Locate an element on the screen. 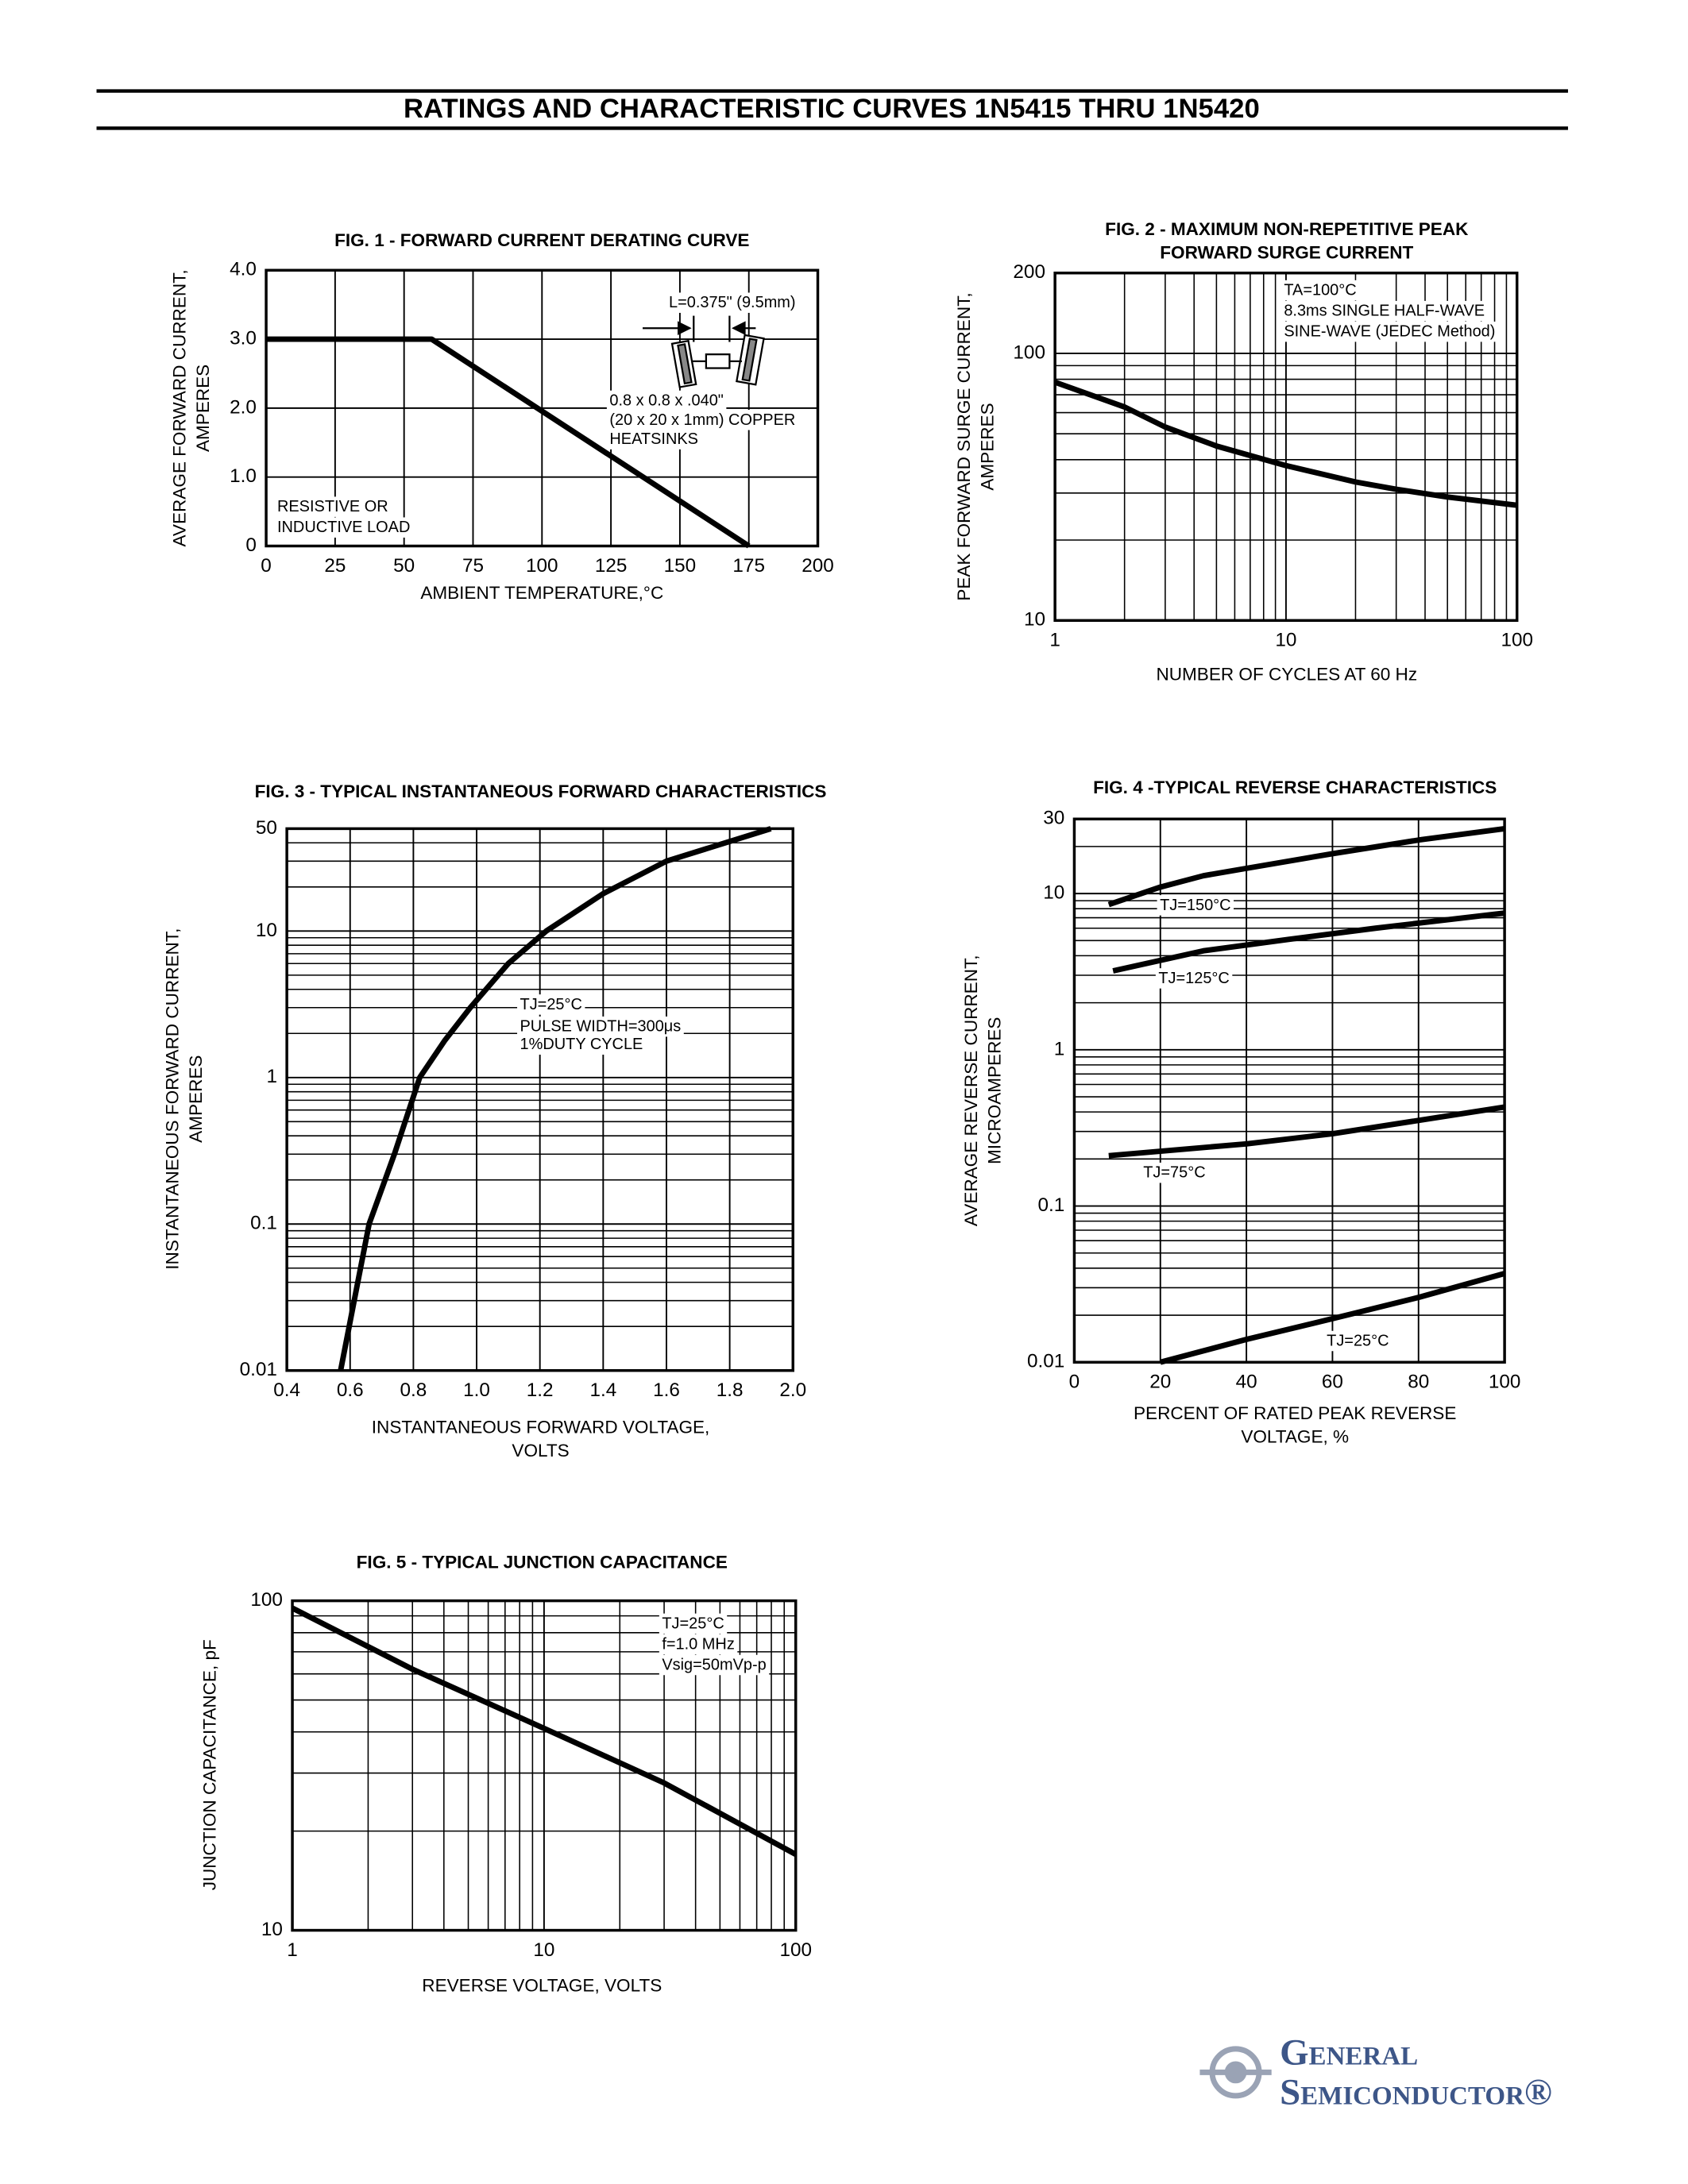 The width and height of the screenshot is (1688, 2184). chart-title: FORWARD SURGE CURRENT is located at coordinates (1286, 252).